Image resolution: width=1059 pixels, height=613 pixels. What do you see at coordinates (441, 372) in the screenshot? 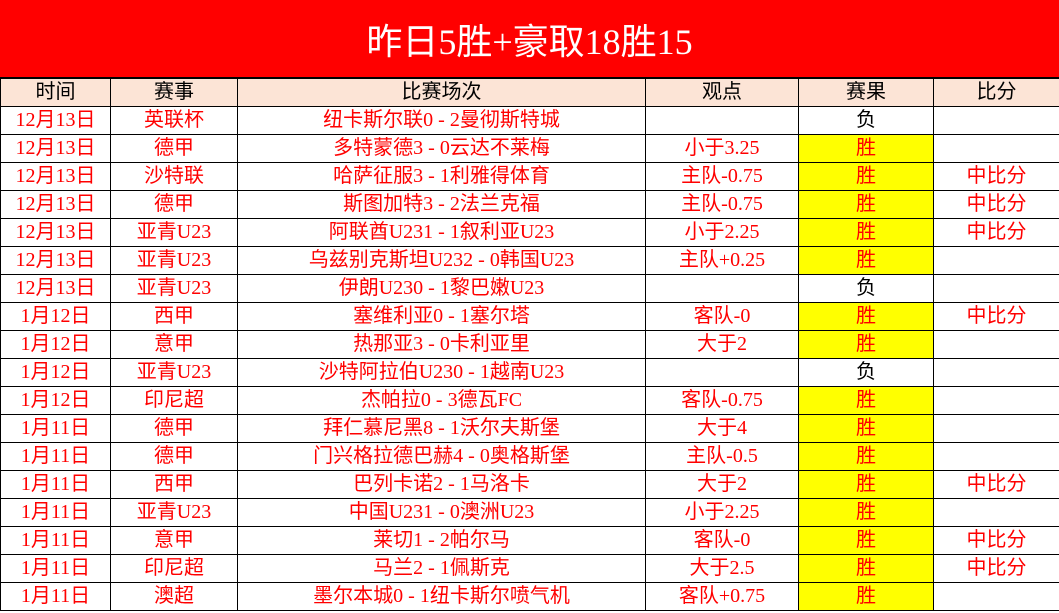
I see `match-cell: 沙特阿拉伯U230 - 1越南U23` at bounding box center [441, 372].